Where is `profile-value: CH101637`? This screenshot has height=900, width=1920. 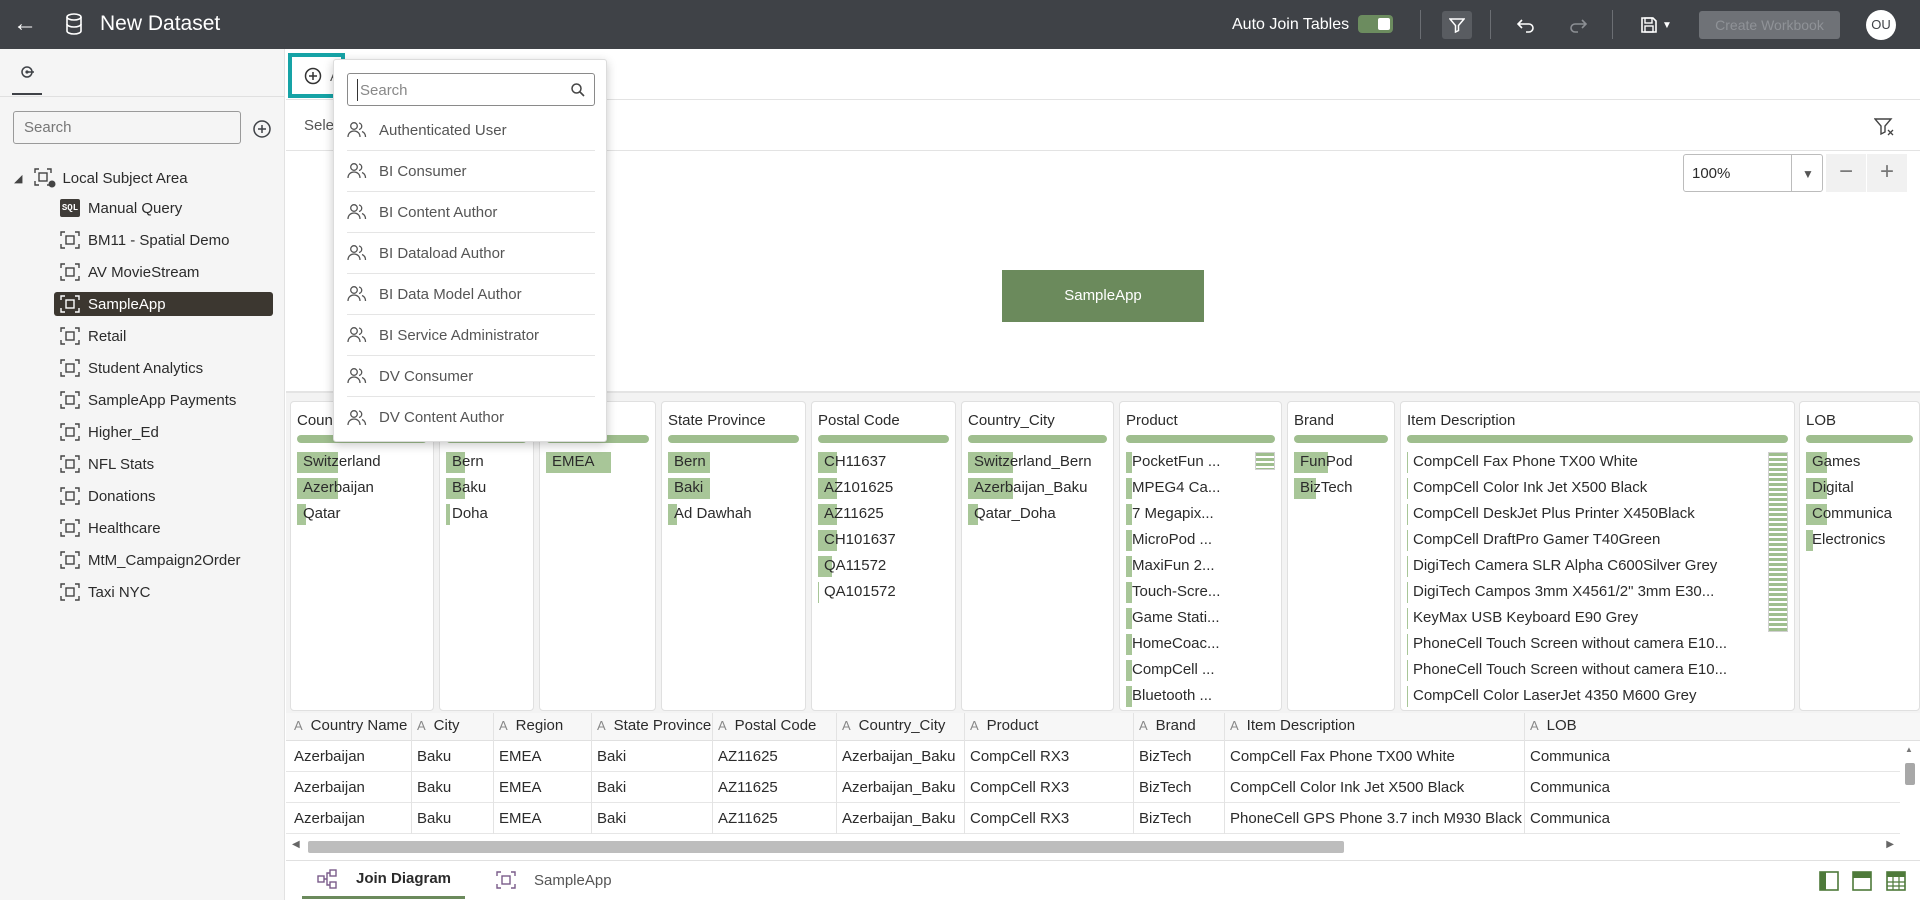
profile-value: CH101637 is located at coordinates (884, 540).